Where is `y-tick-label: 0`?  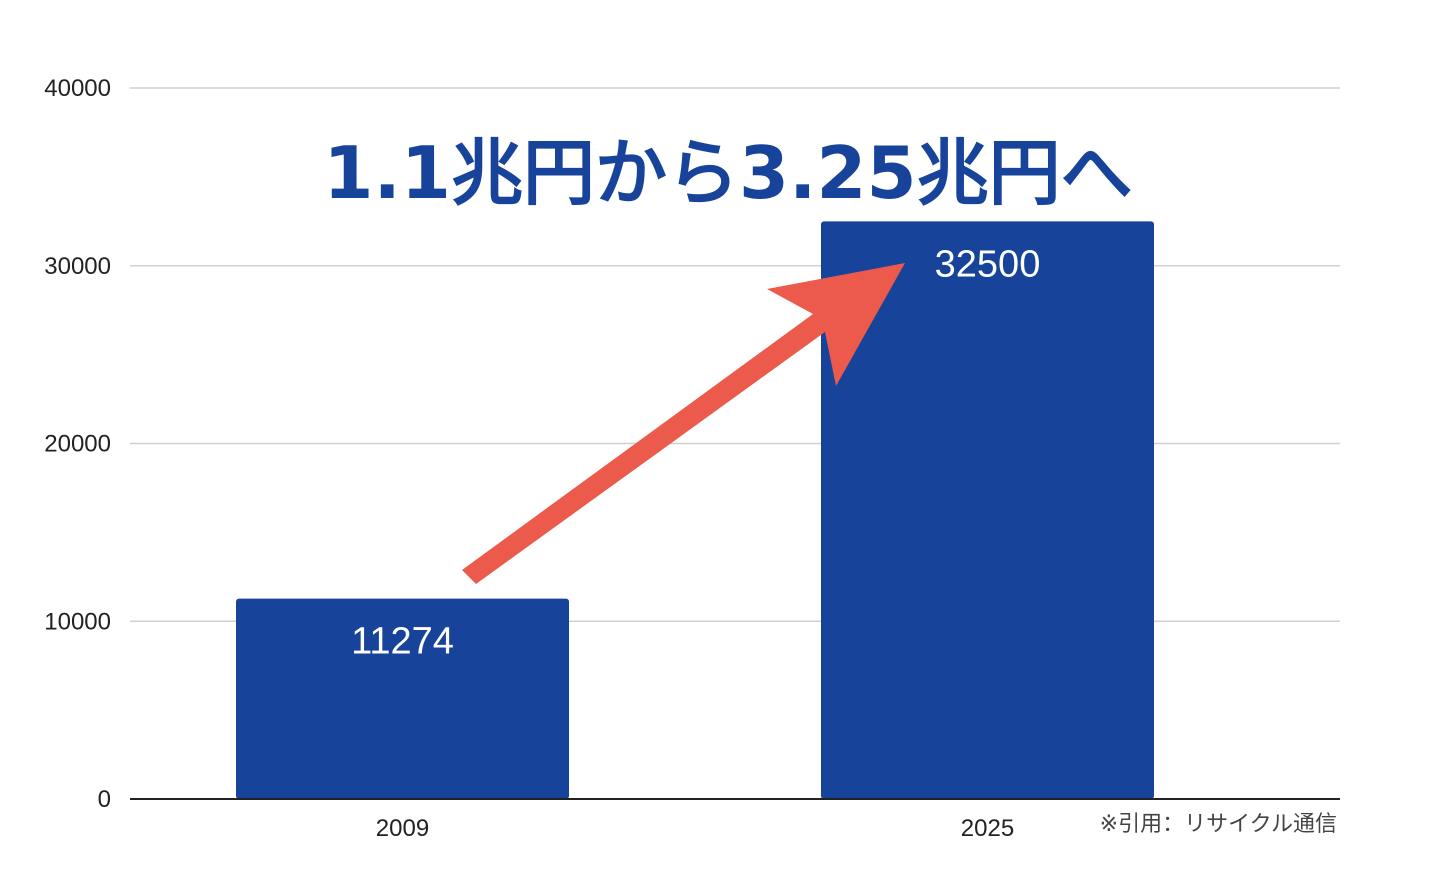 y-tick-label: 0 is located at coordinates (104, 799).